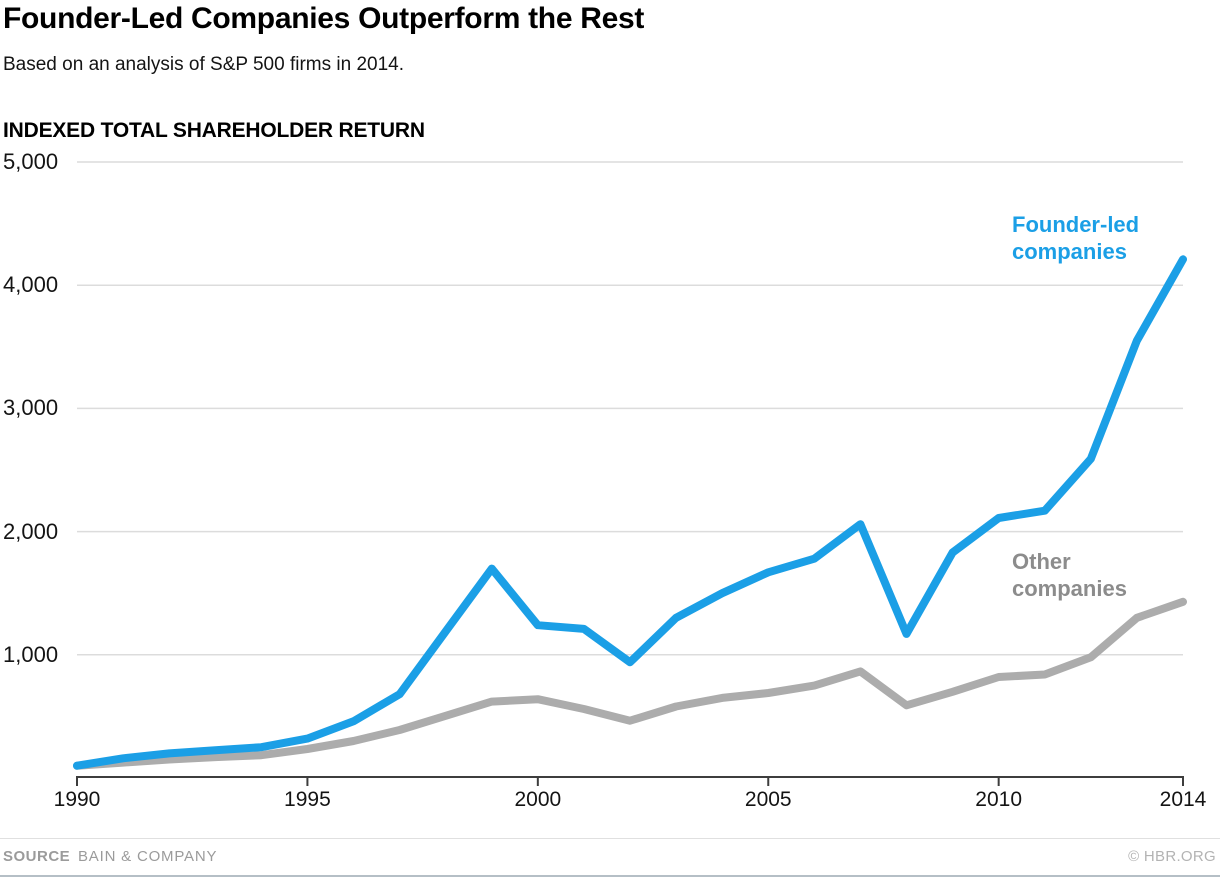  What do you see at coordinates (1075, 238) in the screenshot?
I see `series-label-founder-led: Founder-led companies` at bounding box center [1075, 238].